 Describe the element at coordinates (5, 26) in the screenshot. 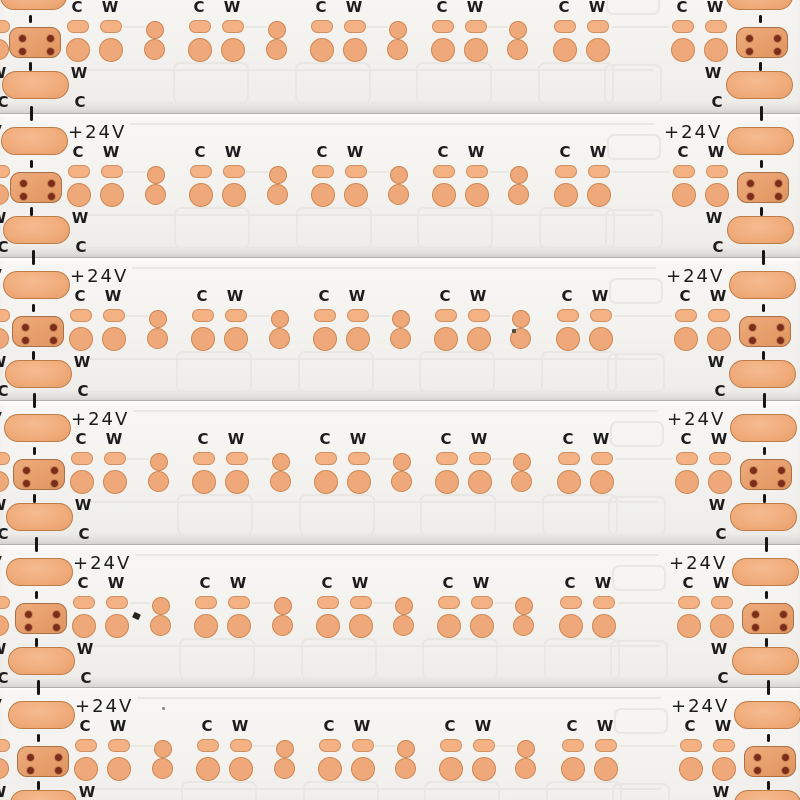

I see `adjacent-strip-pad` at that location.